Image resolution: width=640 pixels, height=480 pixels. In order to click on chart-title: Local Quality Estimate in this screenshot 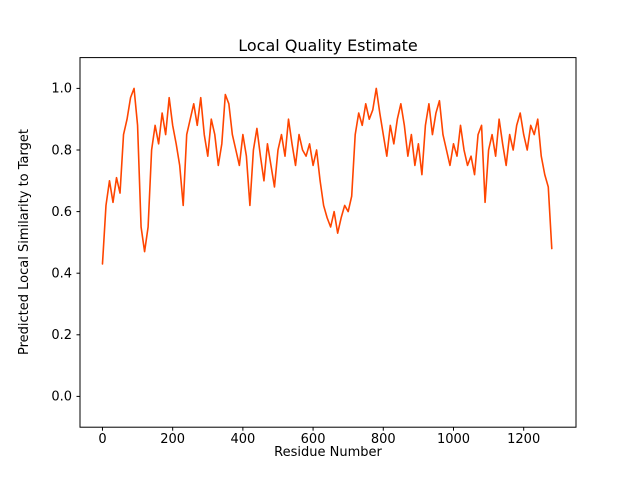, I will do `click(328, 45)`.